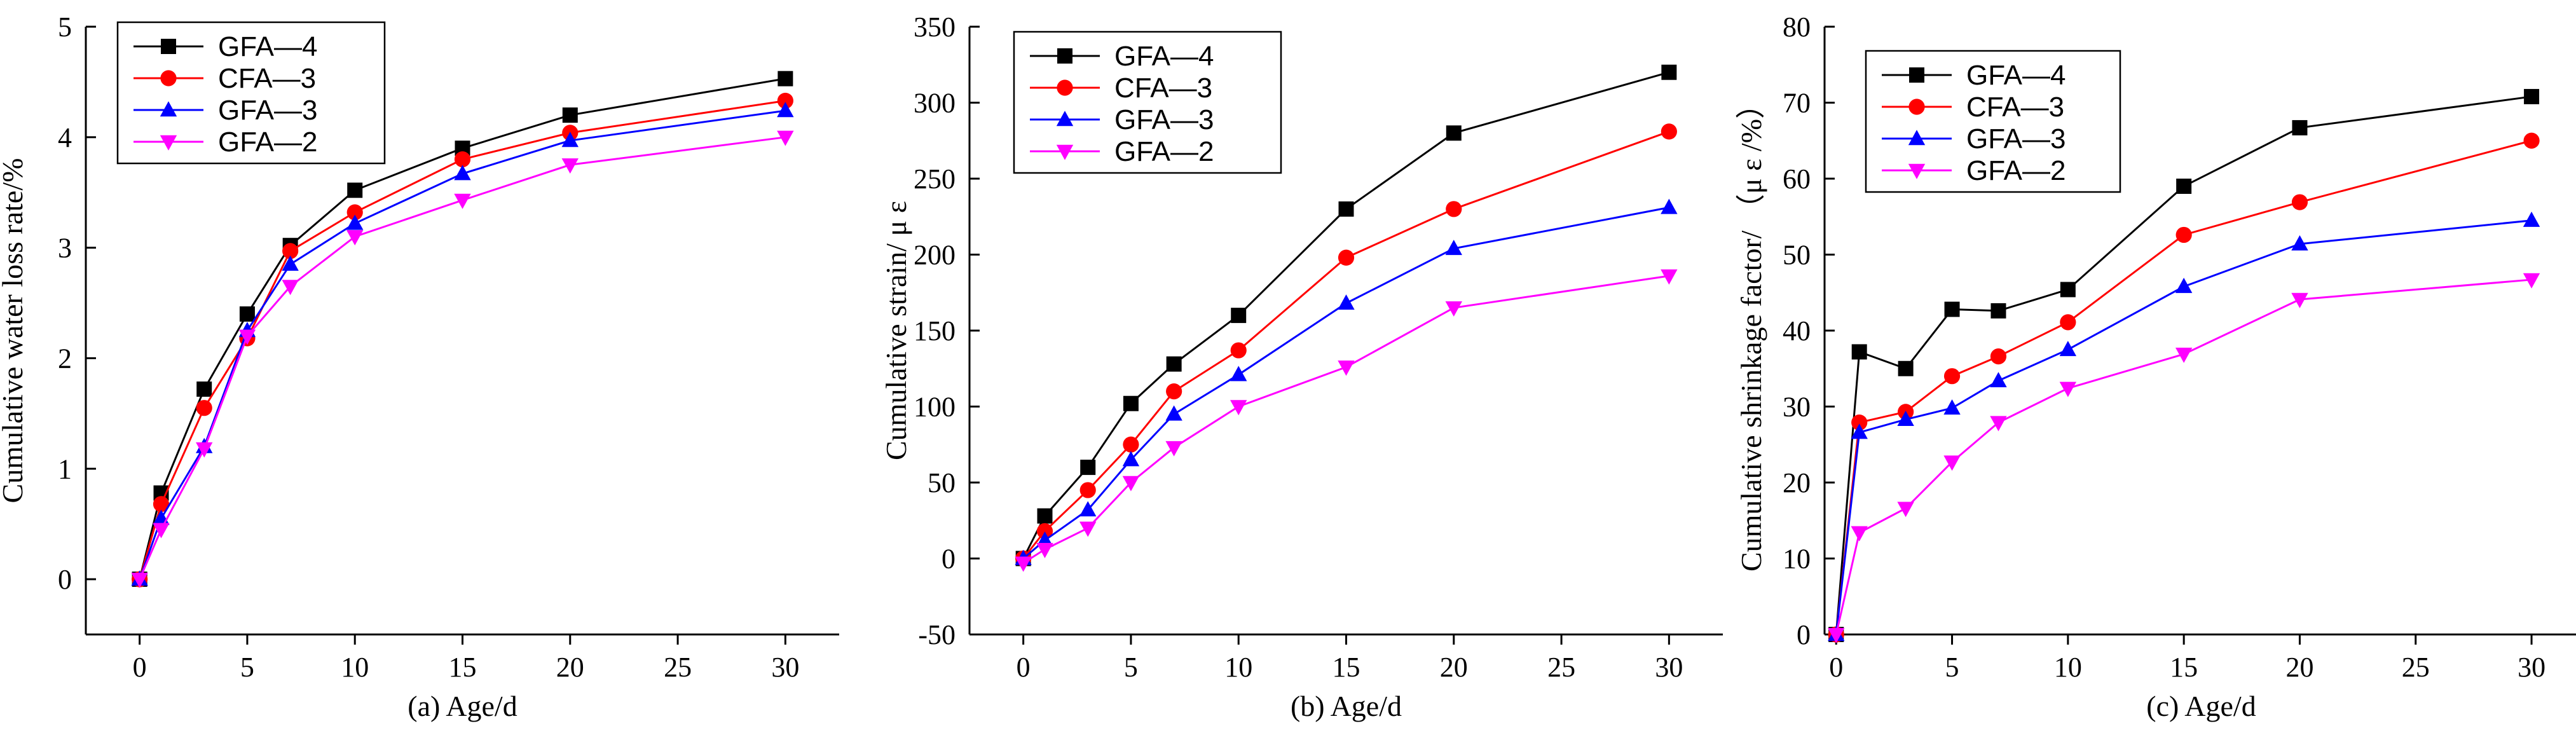 The image size is (2576, 740). I want to click on x-axis-label: (a) Age/d, so click(463, 706).